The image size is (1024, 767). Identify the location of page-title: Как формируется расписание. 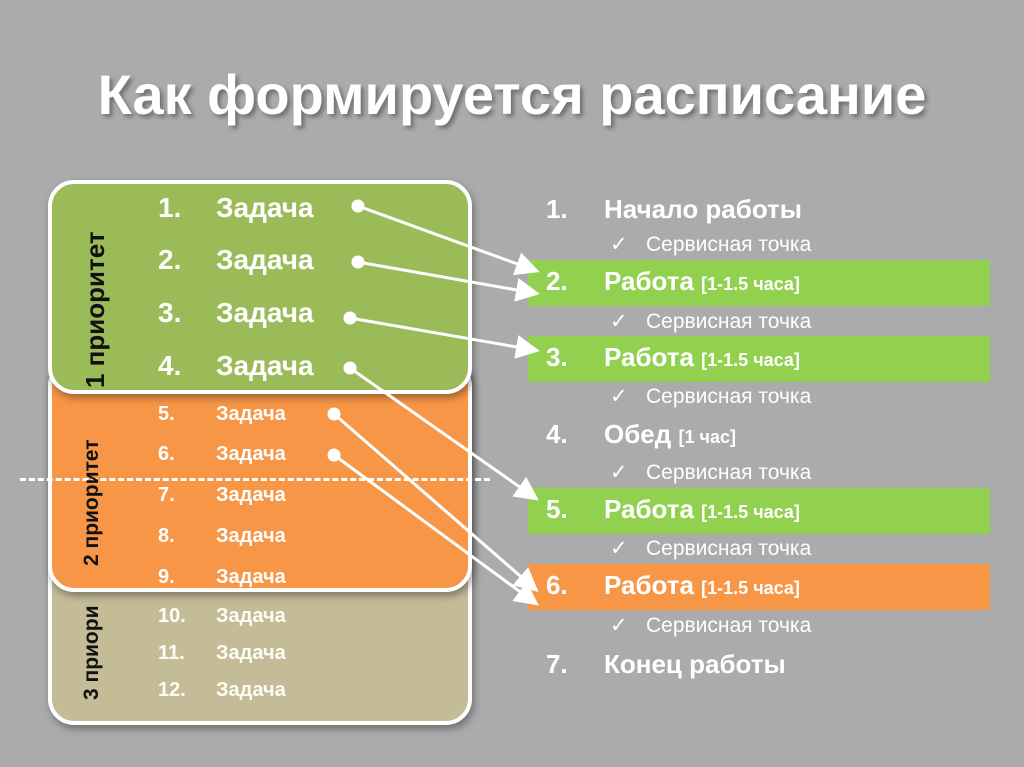
(512, 94).